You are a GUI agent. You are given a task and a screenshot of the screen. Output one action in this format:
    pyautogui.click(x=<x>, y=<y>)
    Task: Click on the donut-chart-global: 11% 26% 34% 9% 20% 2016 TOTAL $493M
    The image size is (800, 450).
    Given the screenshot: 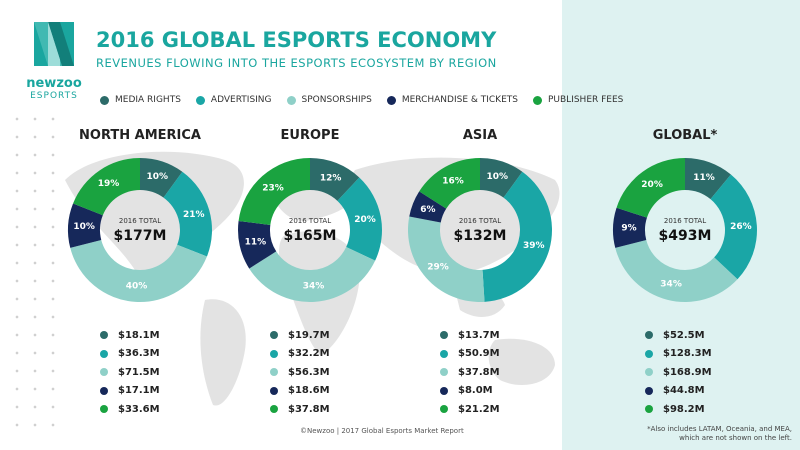 What is the action you would take?
    pyautogui.click(x=685, y=230)
    